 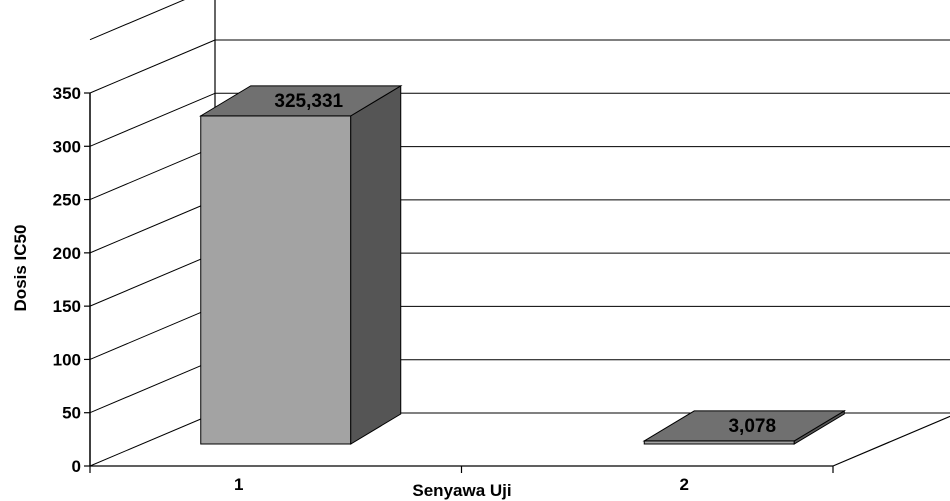 I want to click on y-tick-label: 0, so click(x=76, y=466).